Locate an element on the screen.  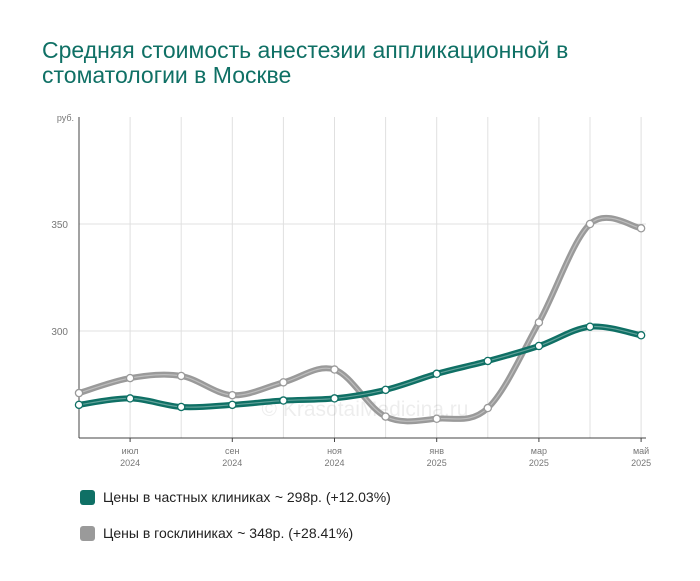
series-line-private is located at coordinates (360, 367).